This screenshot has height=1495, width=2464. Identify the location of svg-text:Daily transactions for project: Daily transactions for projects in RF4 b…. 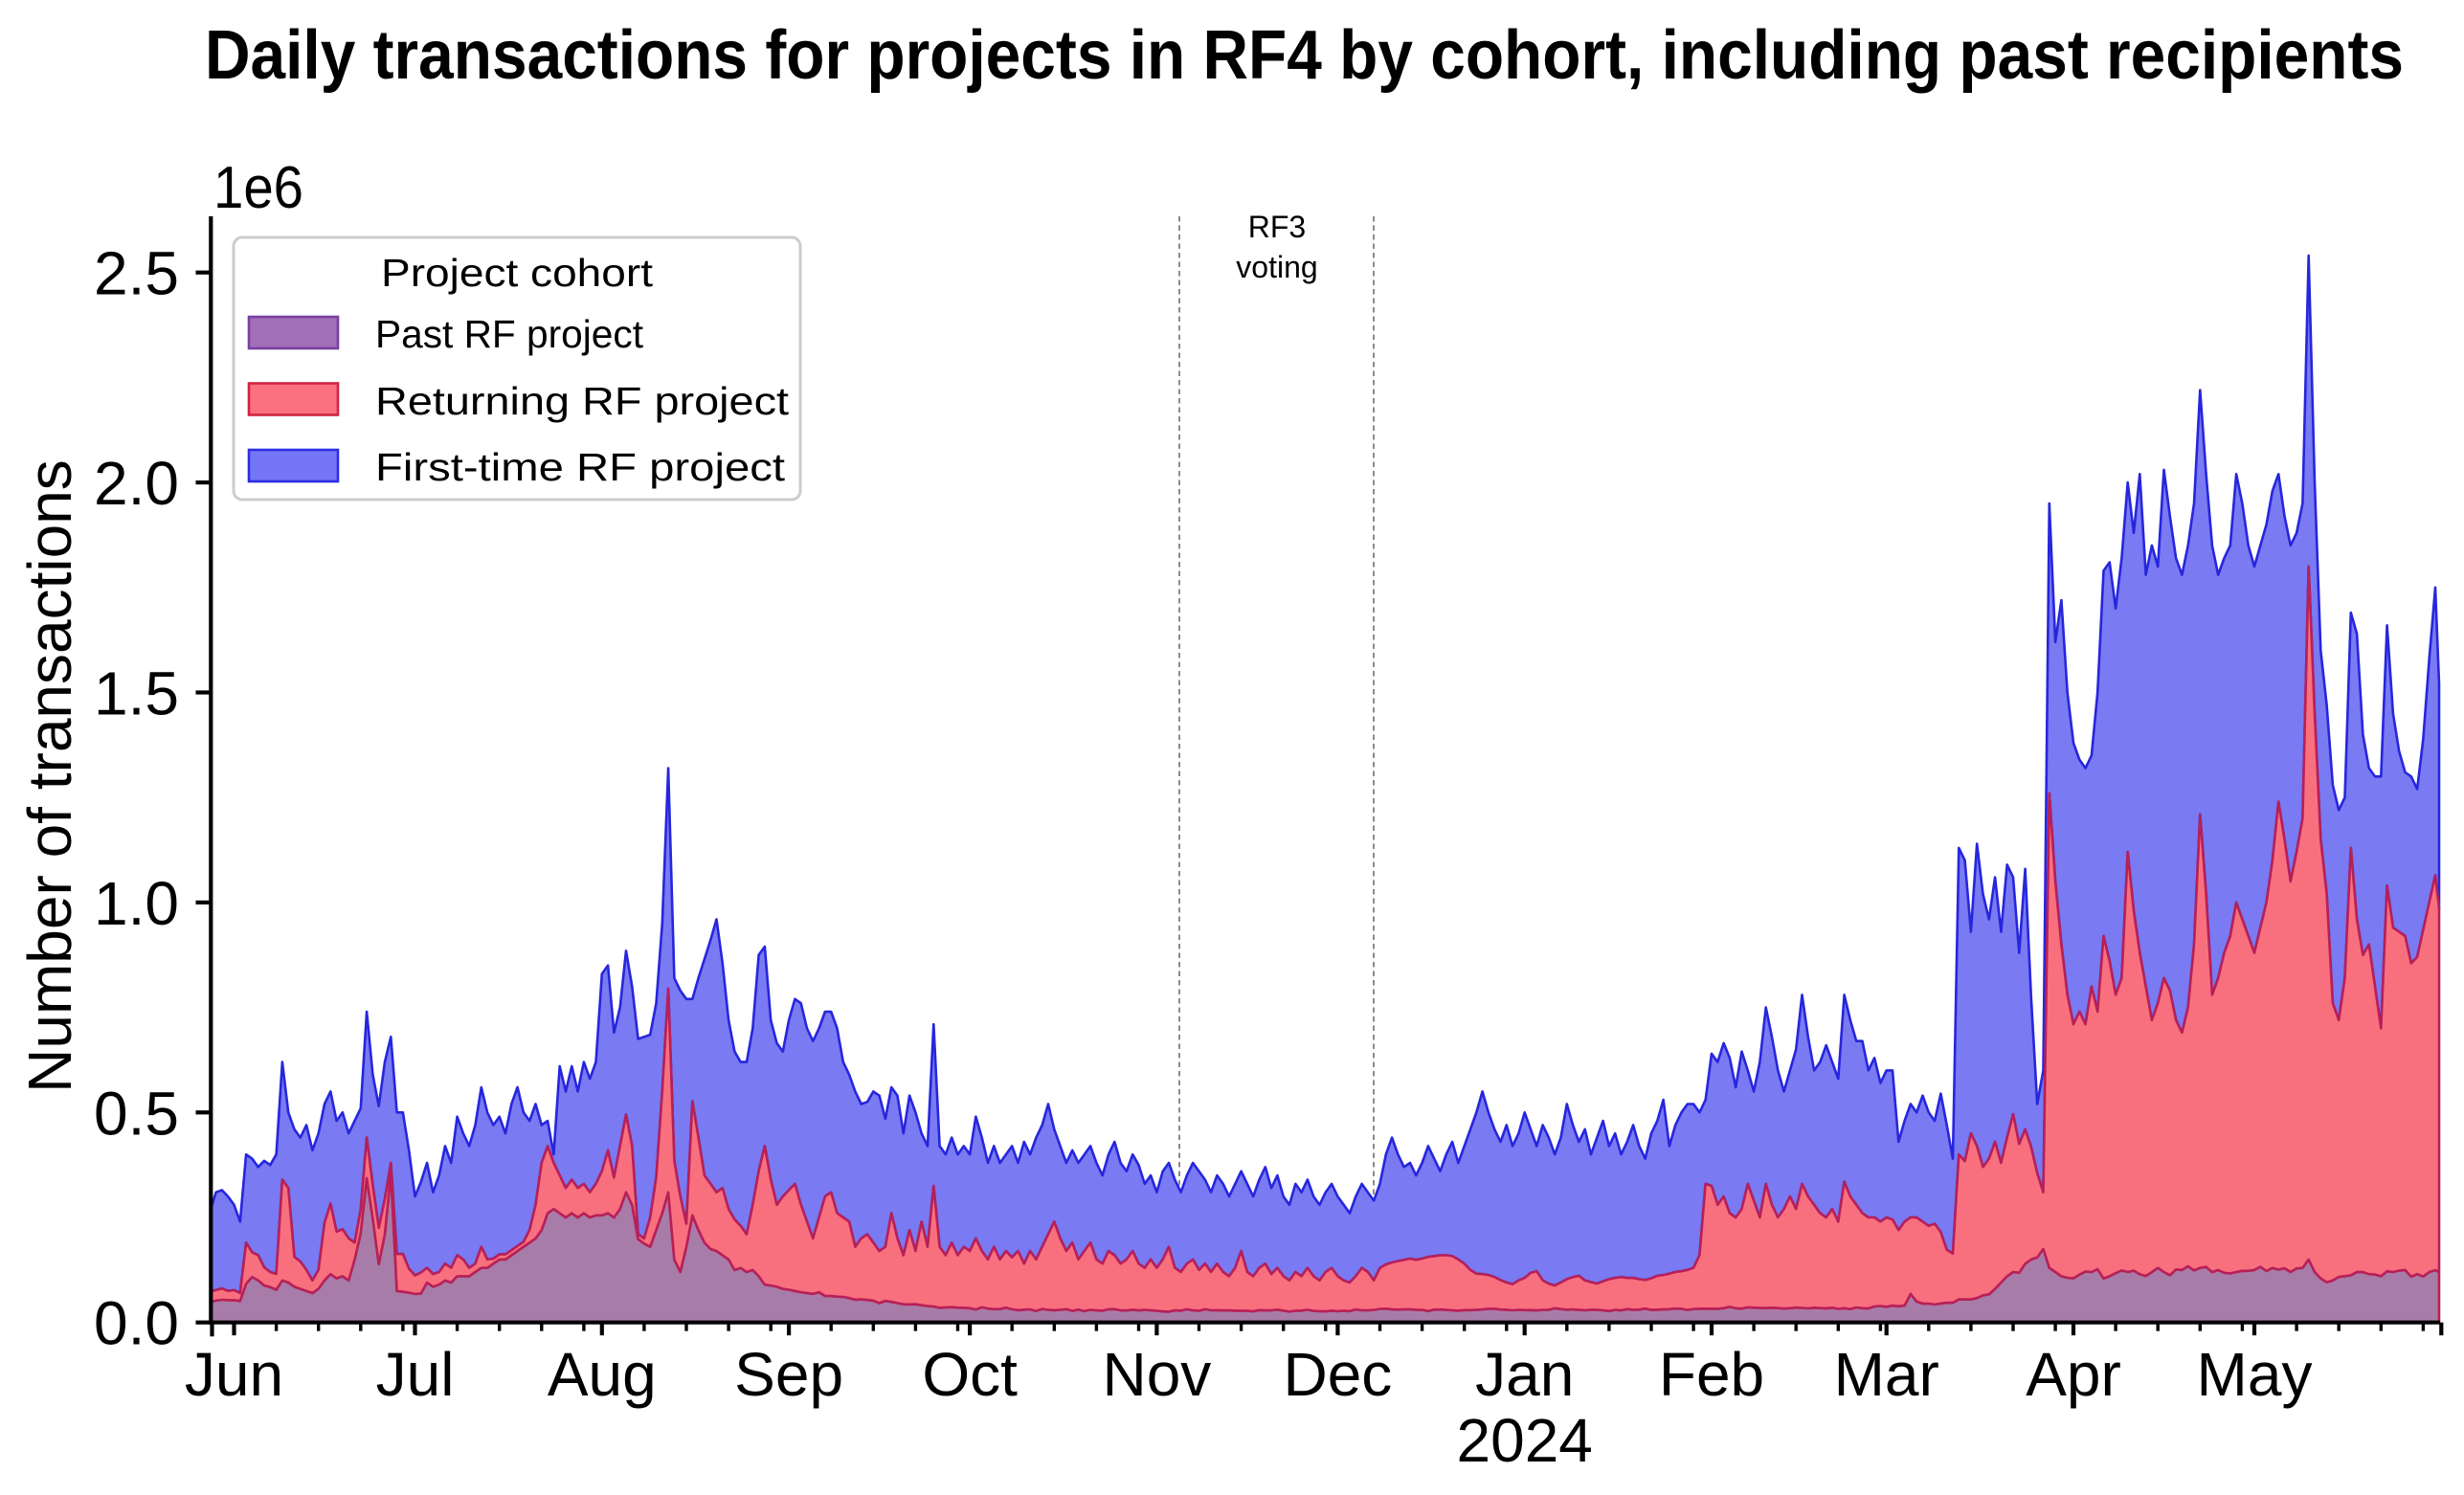
(1305, 55).